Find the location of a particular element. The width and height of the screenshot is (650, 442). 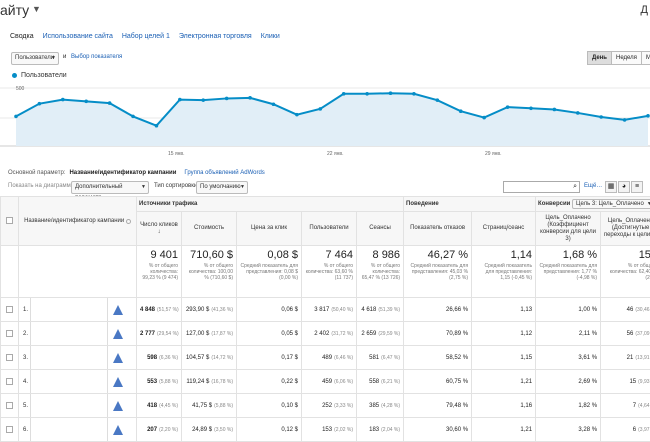

summary-note: % от общего количества: 63,60 % (11 737) is located at coordinates (329, 272).